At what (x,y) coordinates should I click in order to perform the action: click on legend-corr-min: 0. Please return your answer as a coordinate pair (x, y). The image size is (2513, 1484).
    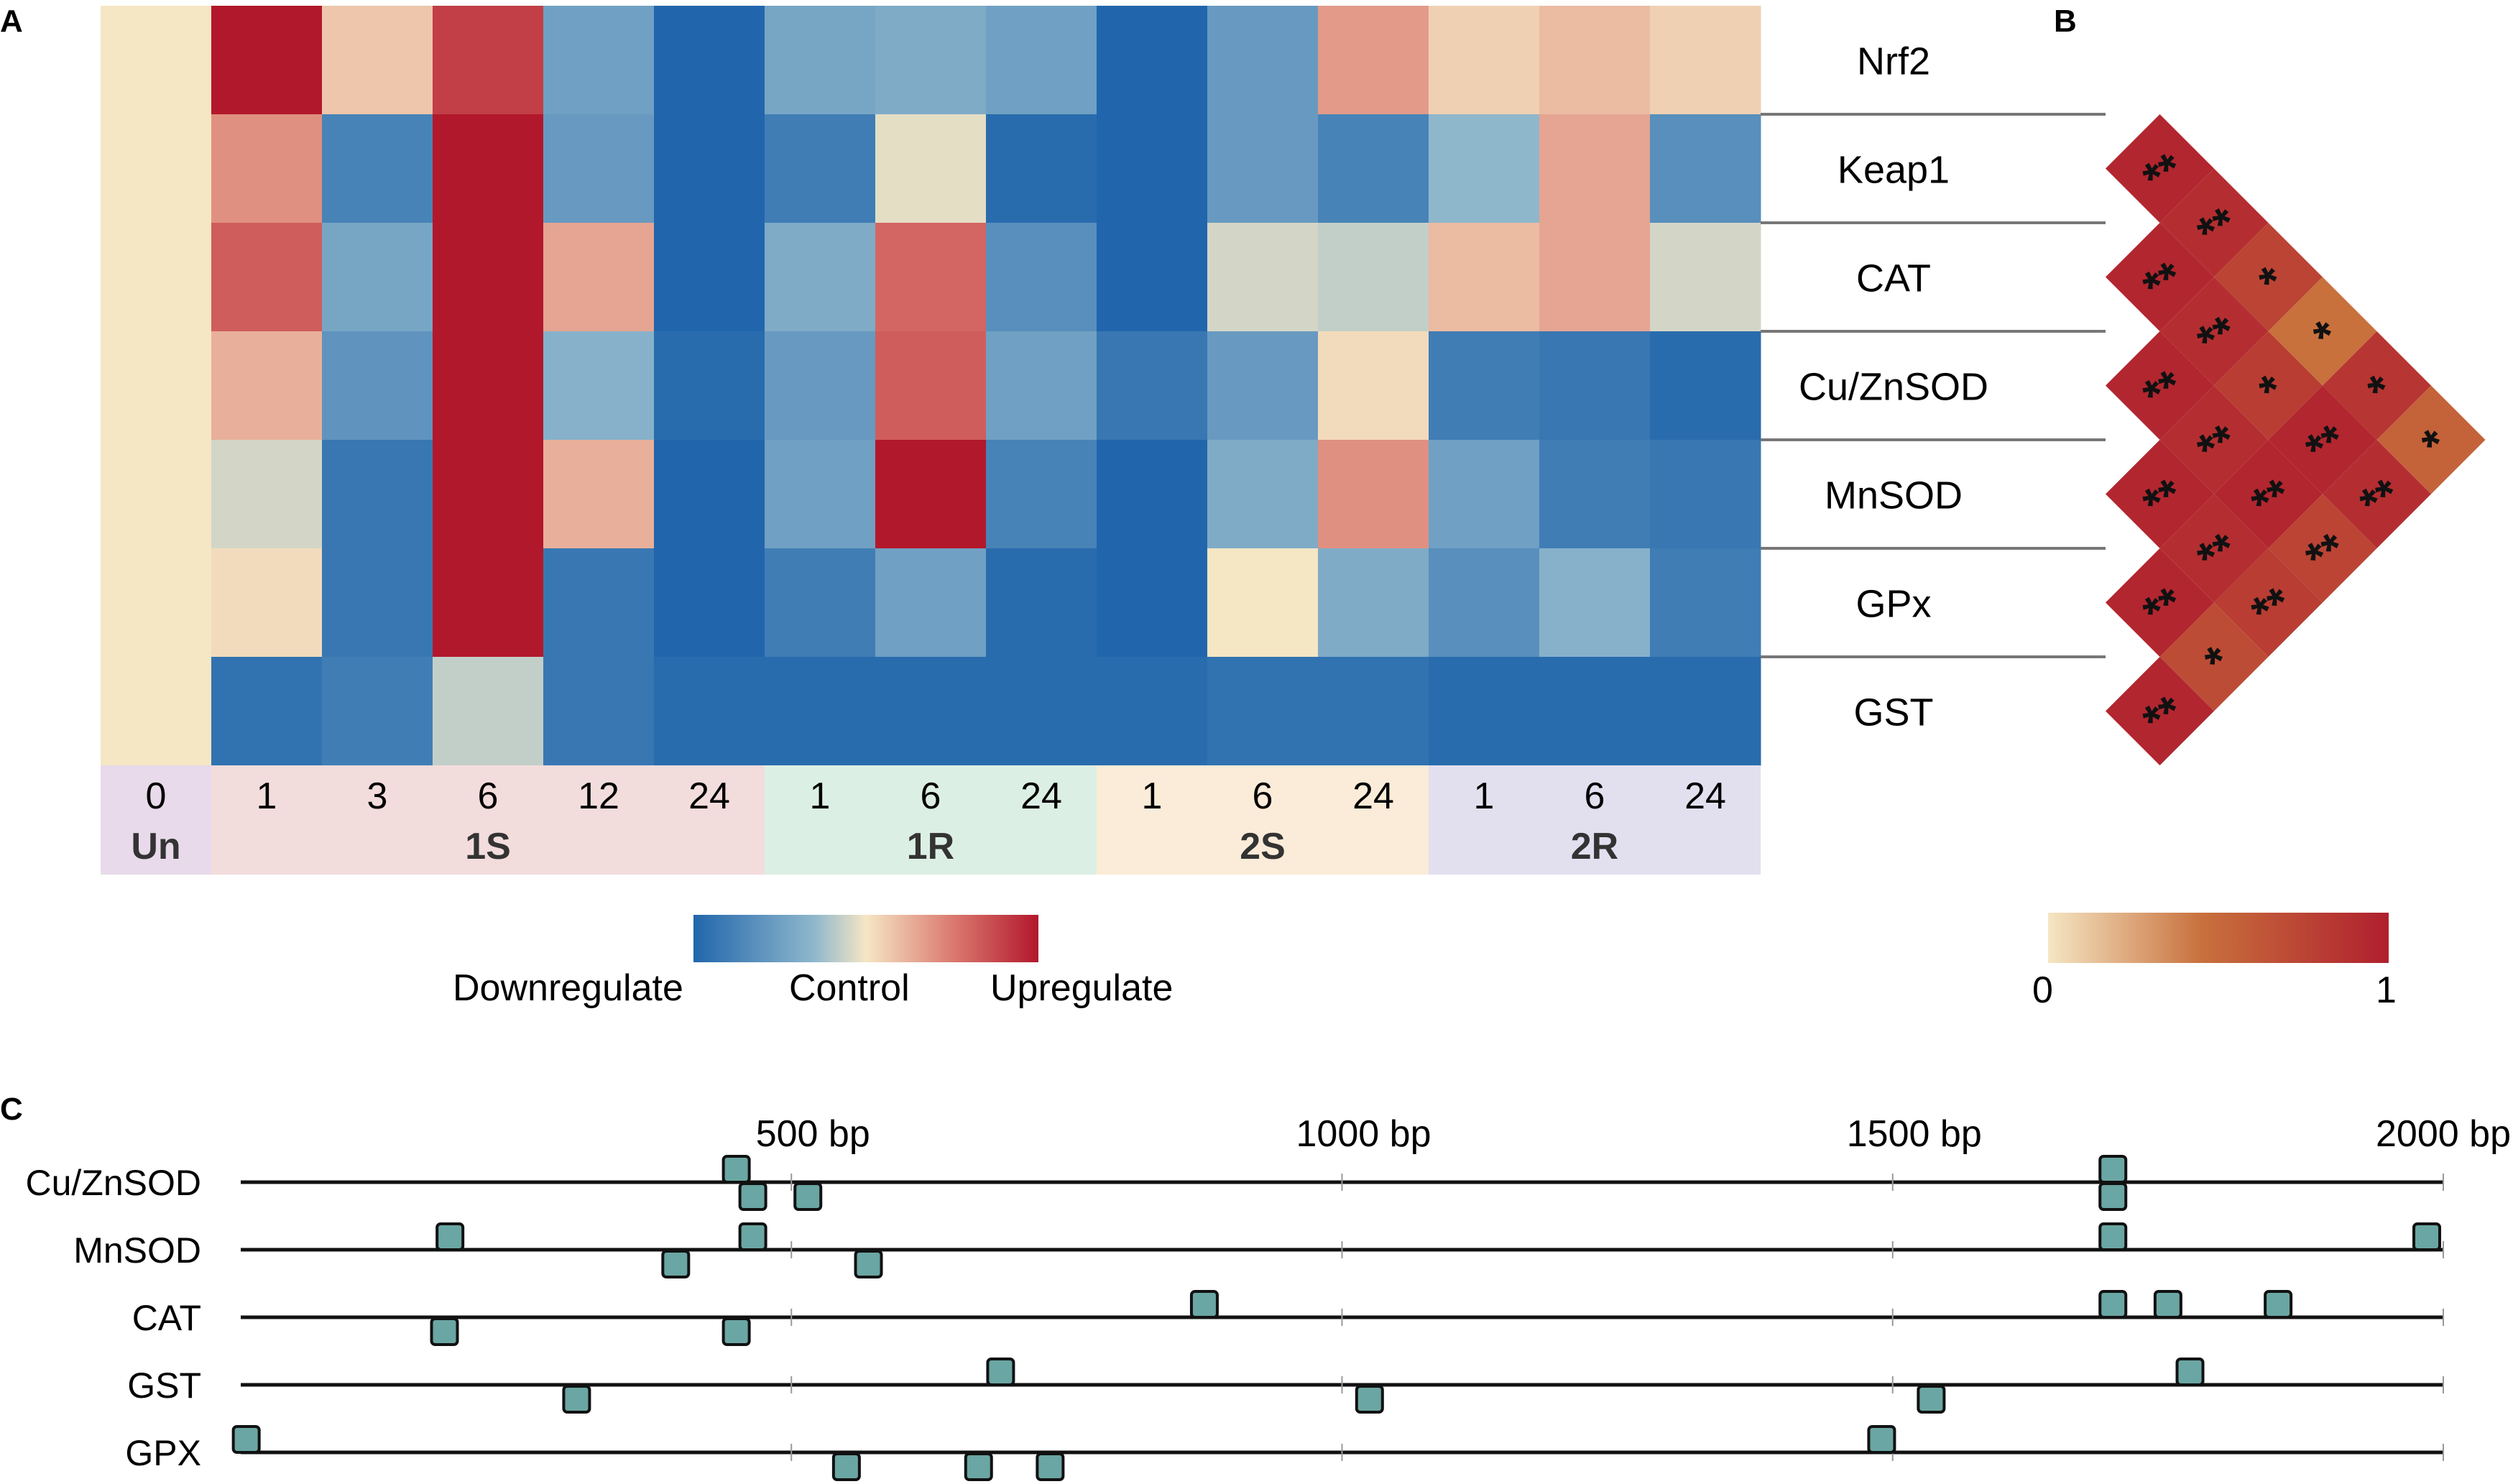
    Looking at the image, I should click on (2042, 990).